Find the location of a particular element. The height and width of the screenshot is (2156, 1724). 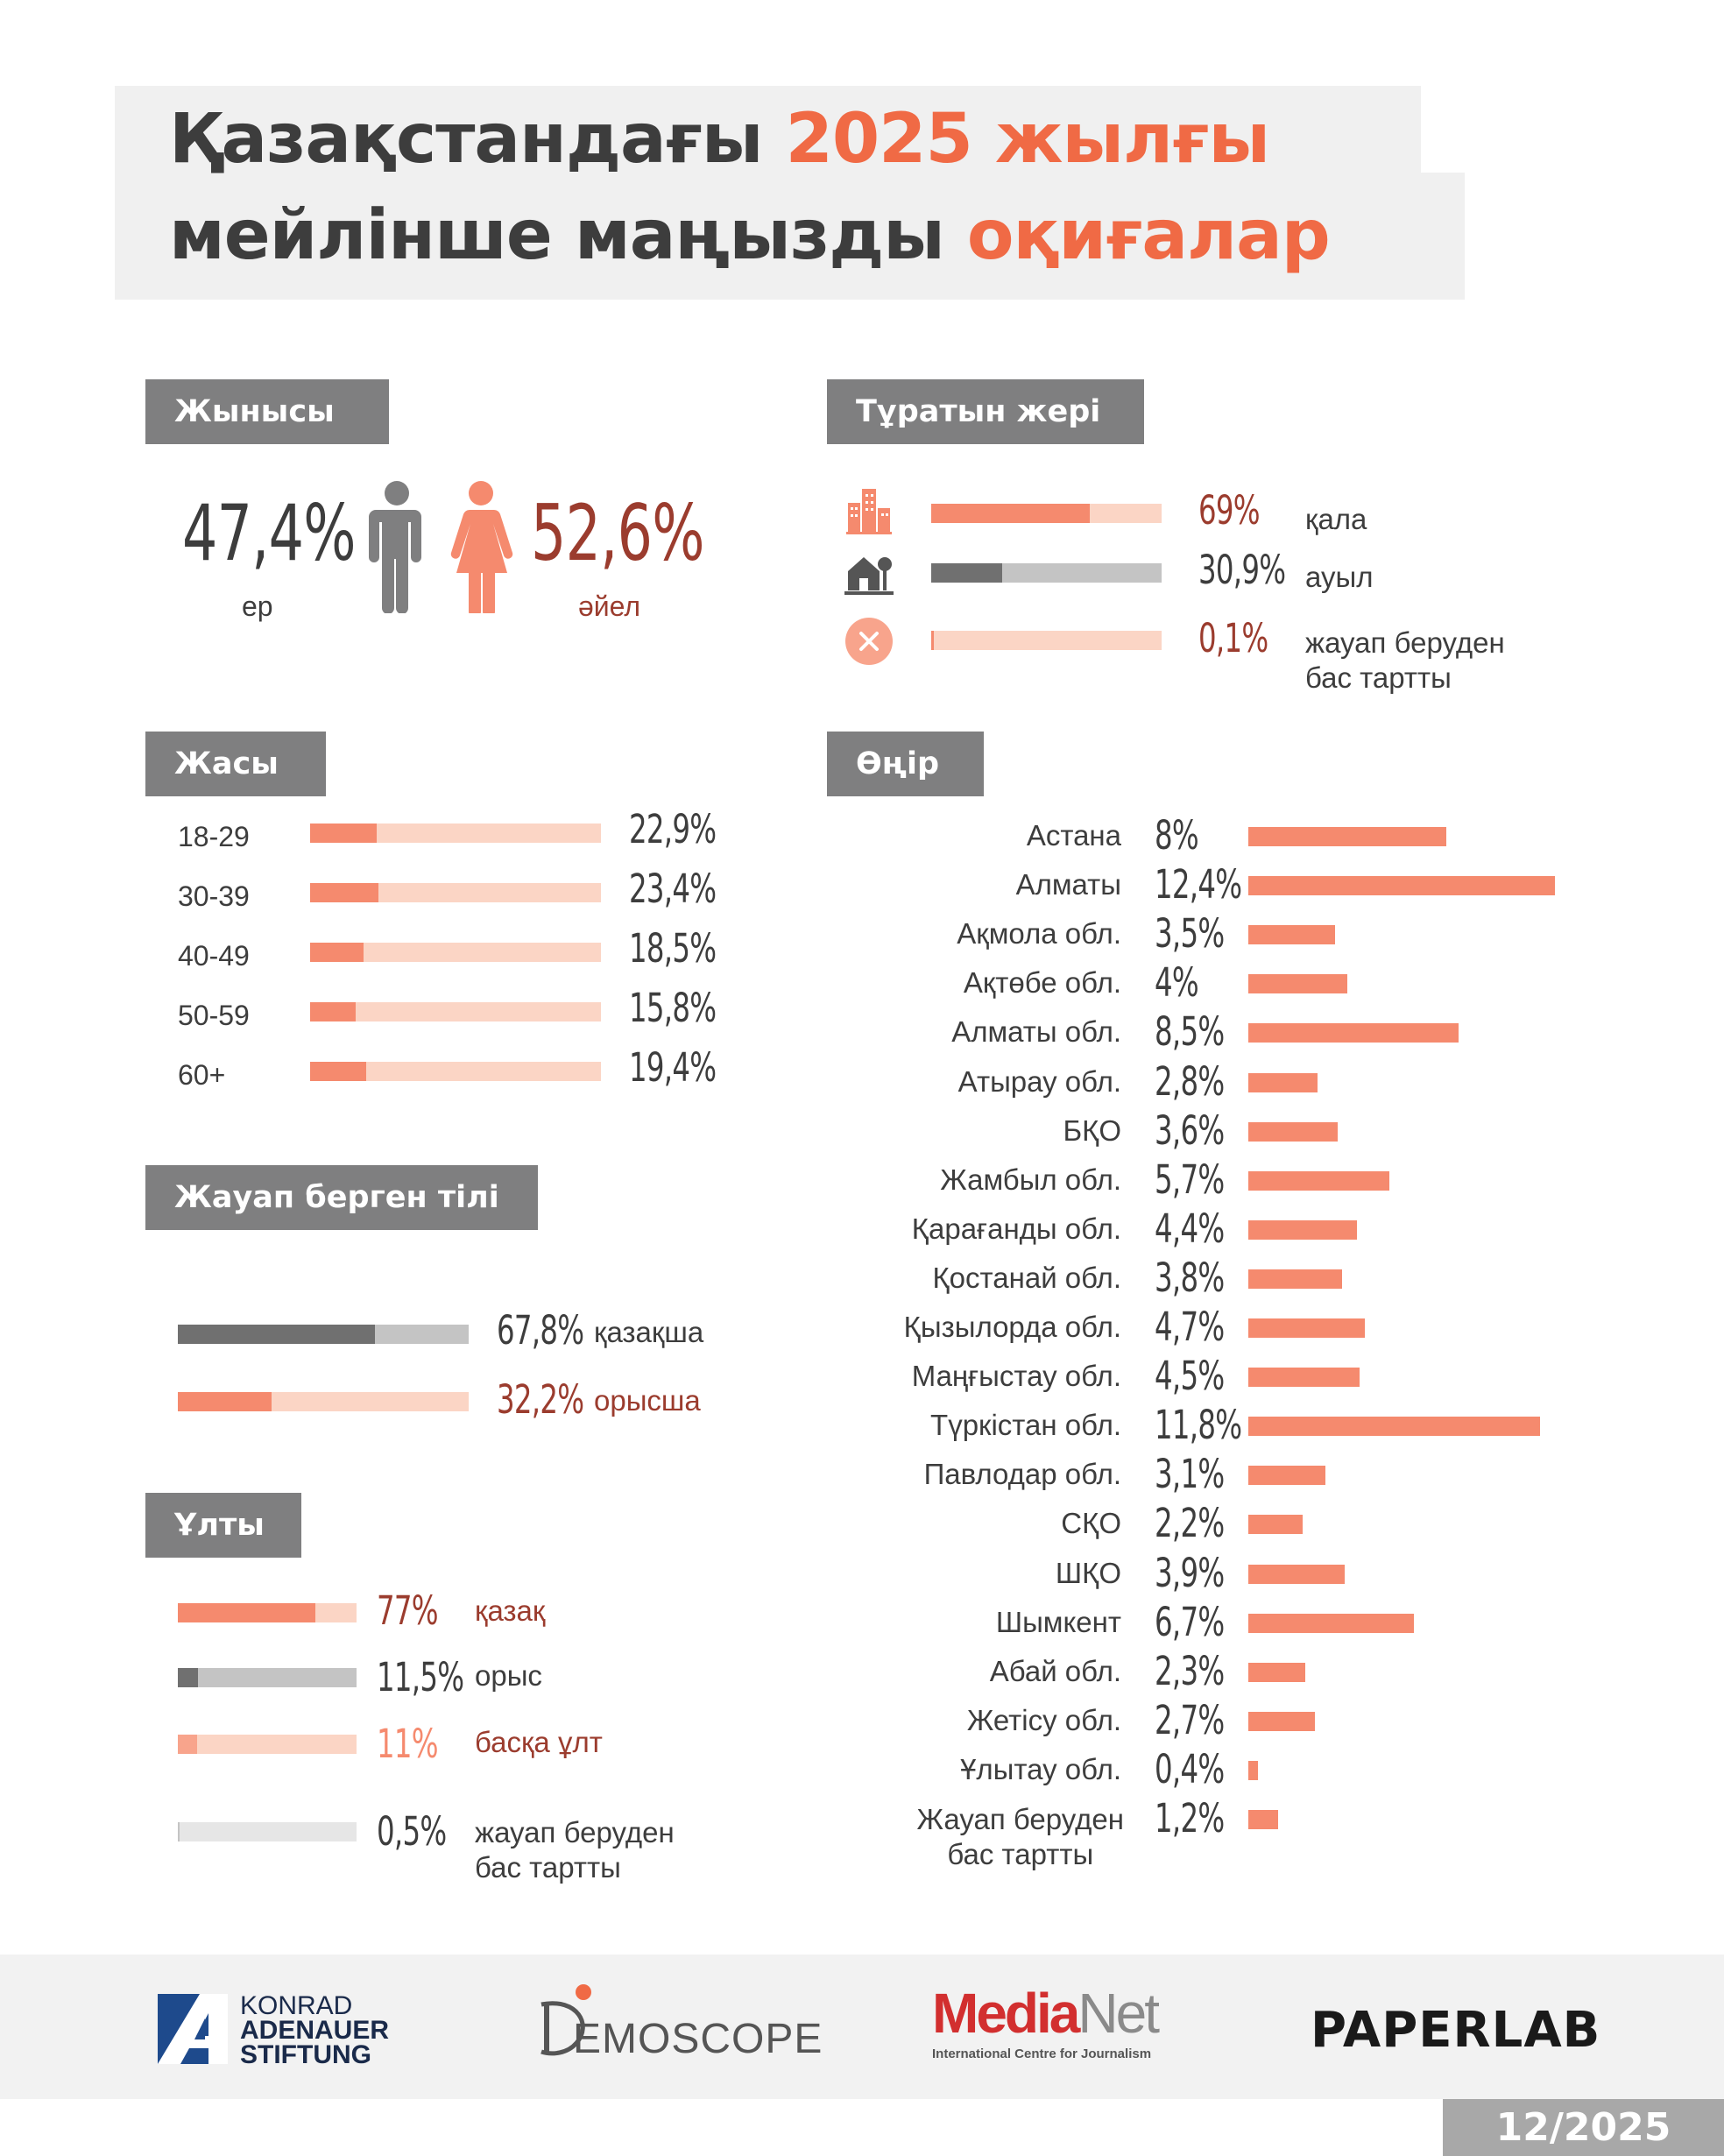

ethnicity-refused-percent: 0,5% is located at coordinates (412, 1832).